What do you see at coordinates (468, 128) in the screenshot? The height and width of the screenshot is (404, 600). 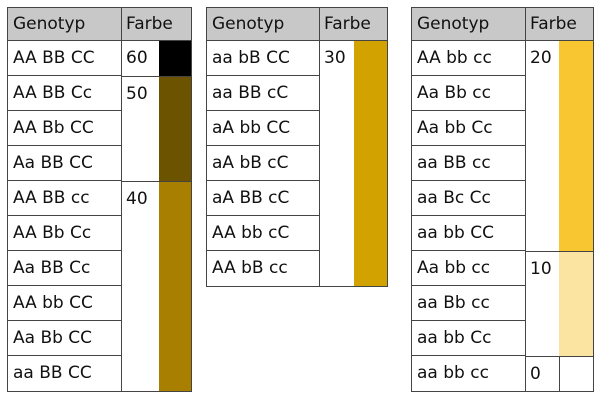 I see `genotype-cell: Aa bb Cc` at bounding box center [468, 128].